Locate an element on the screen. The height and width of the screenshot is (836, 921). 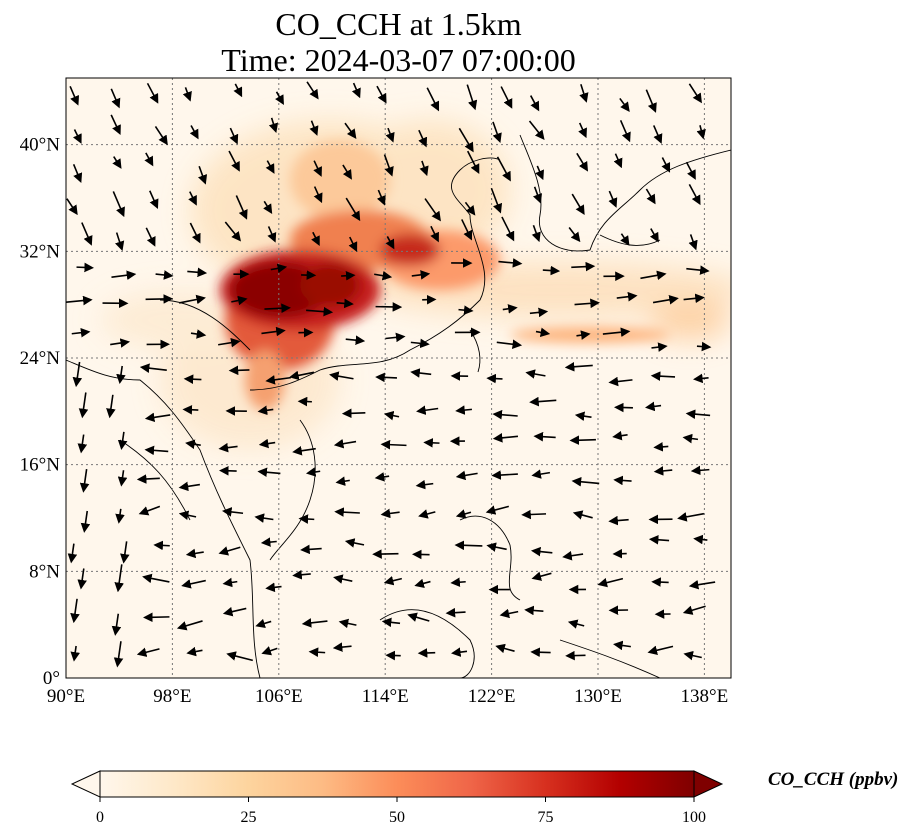
colorbar-tick-label: 75 is located at coordinates (546, 817).